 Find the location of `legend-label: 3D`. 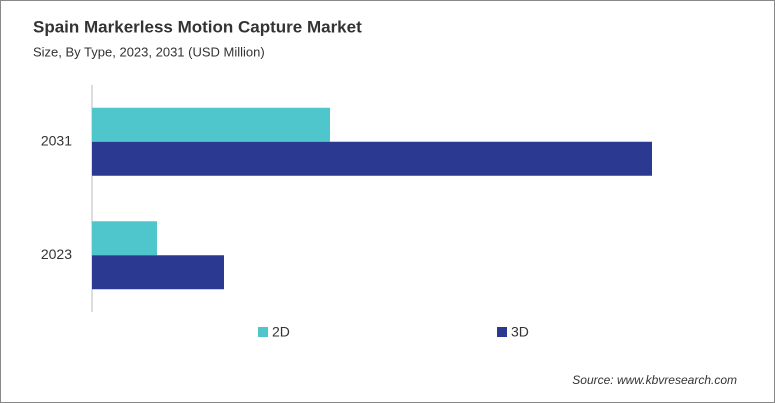

legend-label: 3D is located at coordinates (520, 332).